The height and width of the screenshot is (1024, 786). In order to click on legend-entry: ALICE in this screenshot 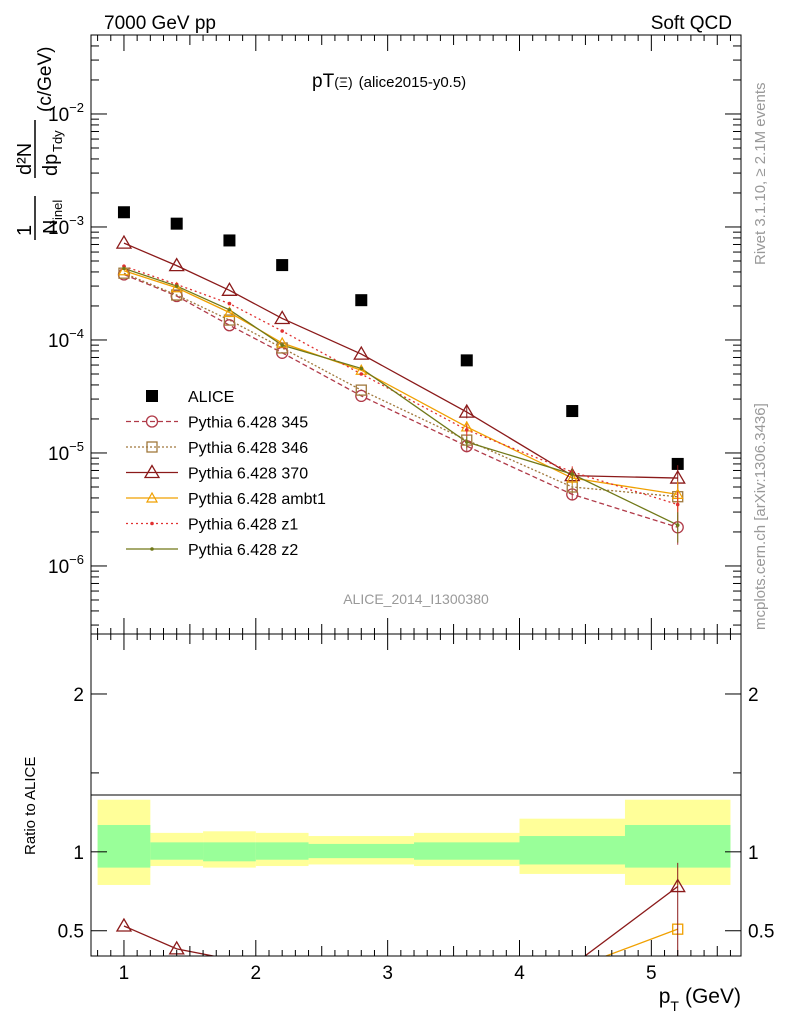, I will do `click(190, 397)`.